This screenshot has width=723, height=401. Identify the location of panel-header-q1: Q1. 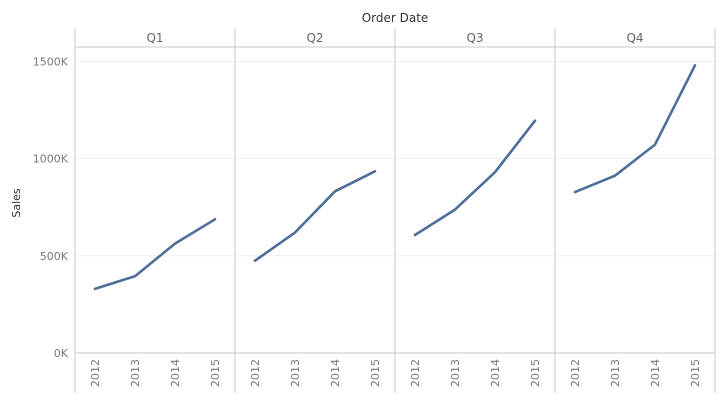
(154, 38).